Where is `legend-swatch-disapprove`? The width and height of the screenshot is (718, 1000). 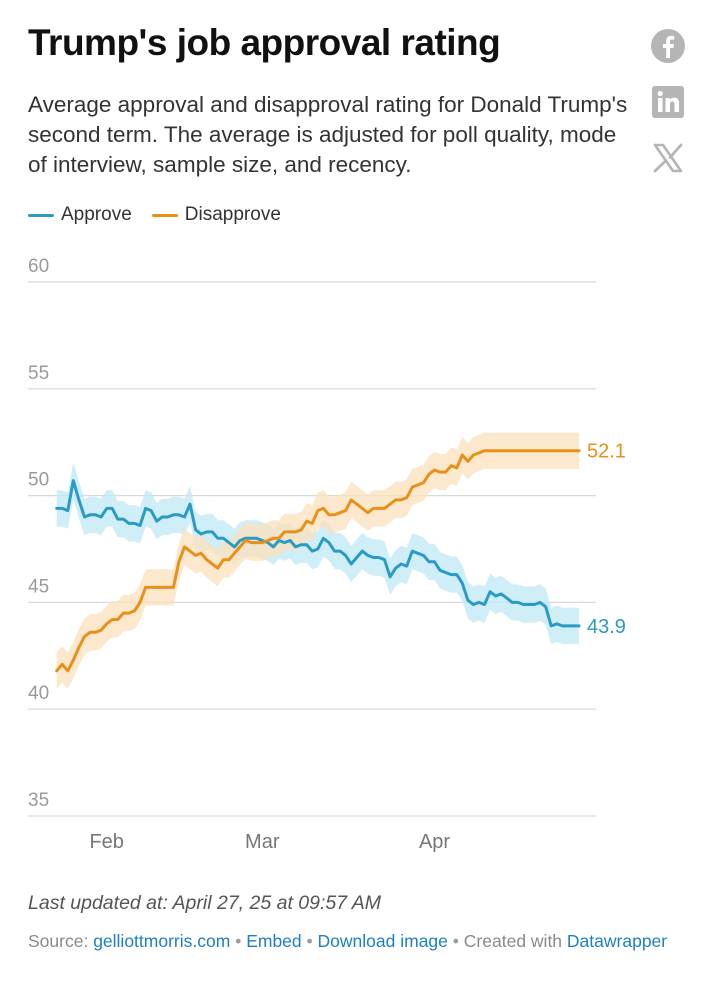
legend-swatch-disapprove is located at coordinates (164, 215).